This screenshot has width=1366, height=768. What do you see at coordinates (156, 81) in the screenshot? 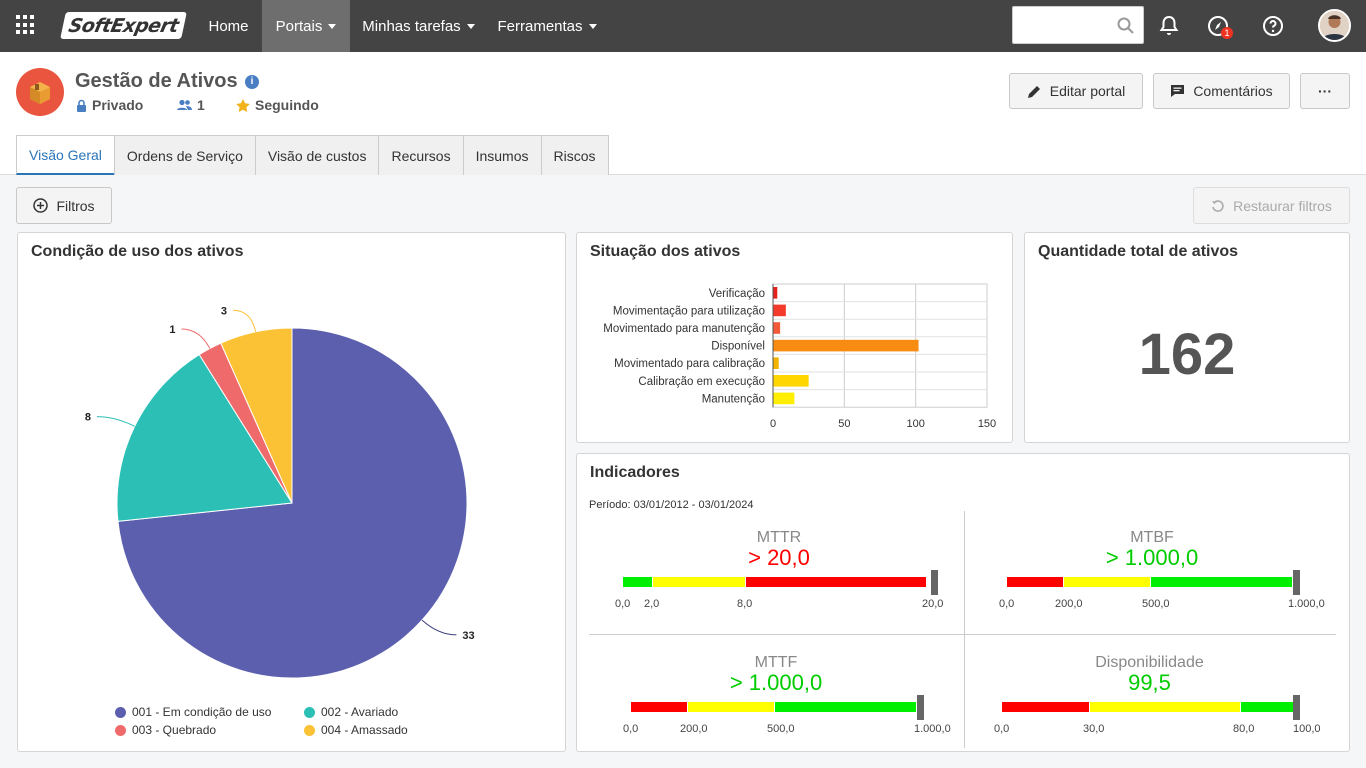
I see `page-title: Gestão de Ativos` at bounding box center [156, 81].